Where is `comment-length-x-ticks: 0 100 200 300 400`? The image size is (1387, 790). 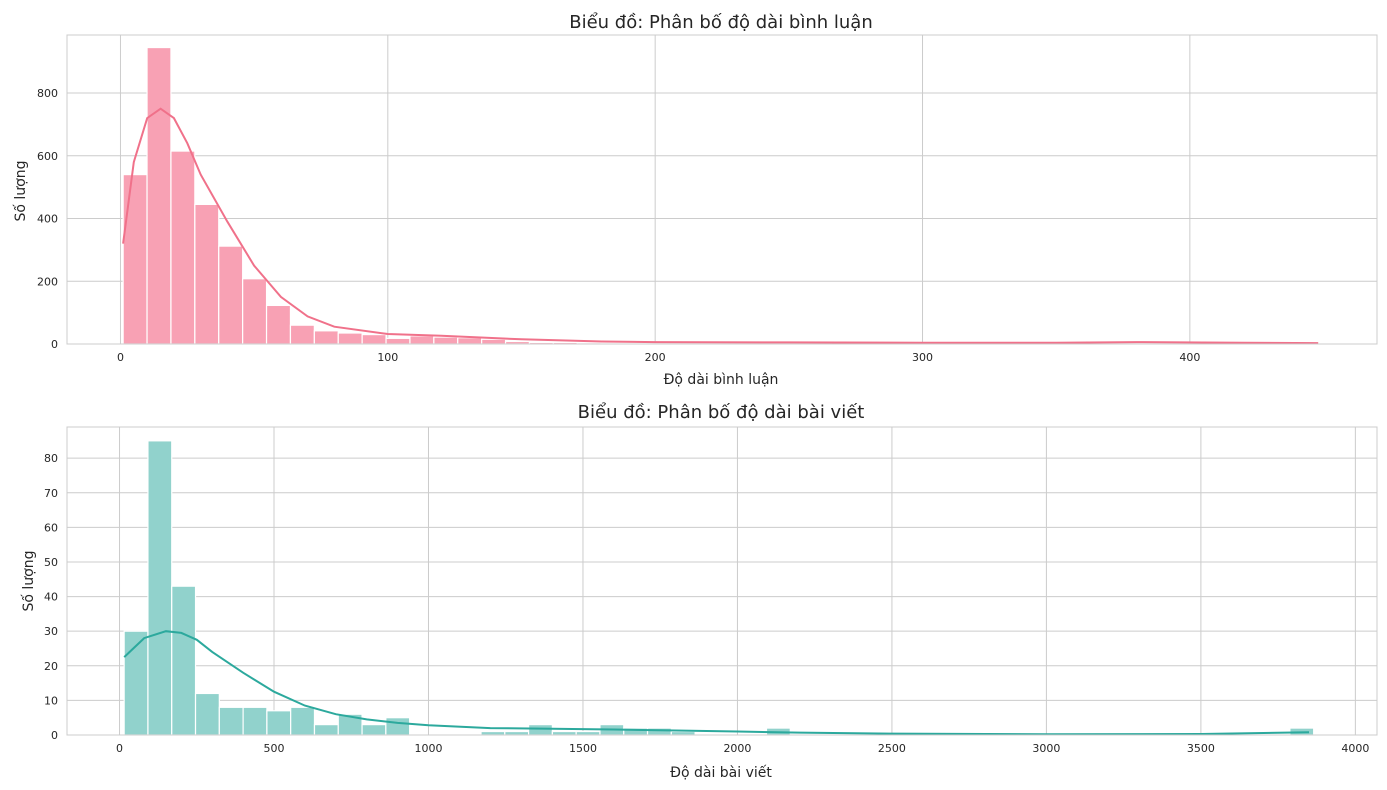
comment-length-x-ticks: 0 100 200 300 400 is located at coordinates (658, 357).